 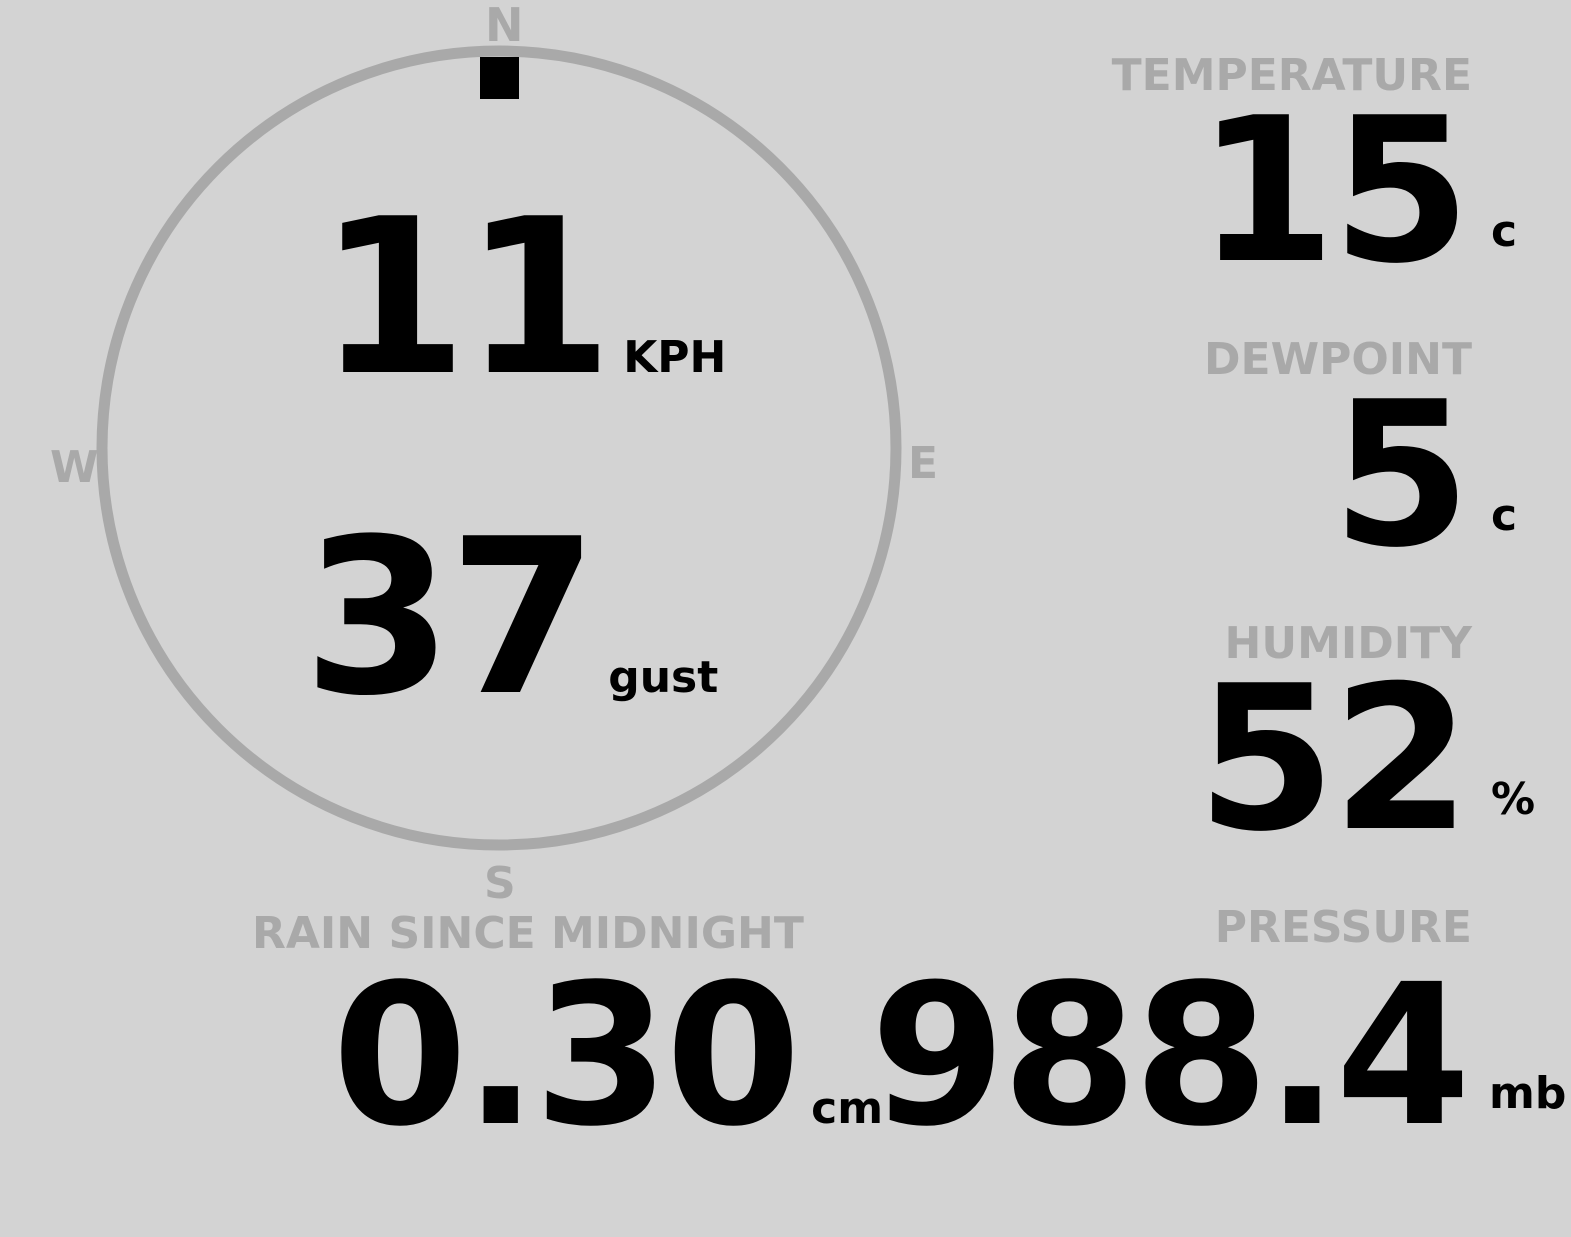 I want to click on compass-south: S, so click(x=500, y=883).